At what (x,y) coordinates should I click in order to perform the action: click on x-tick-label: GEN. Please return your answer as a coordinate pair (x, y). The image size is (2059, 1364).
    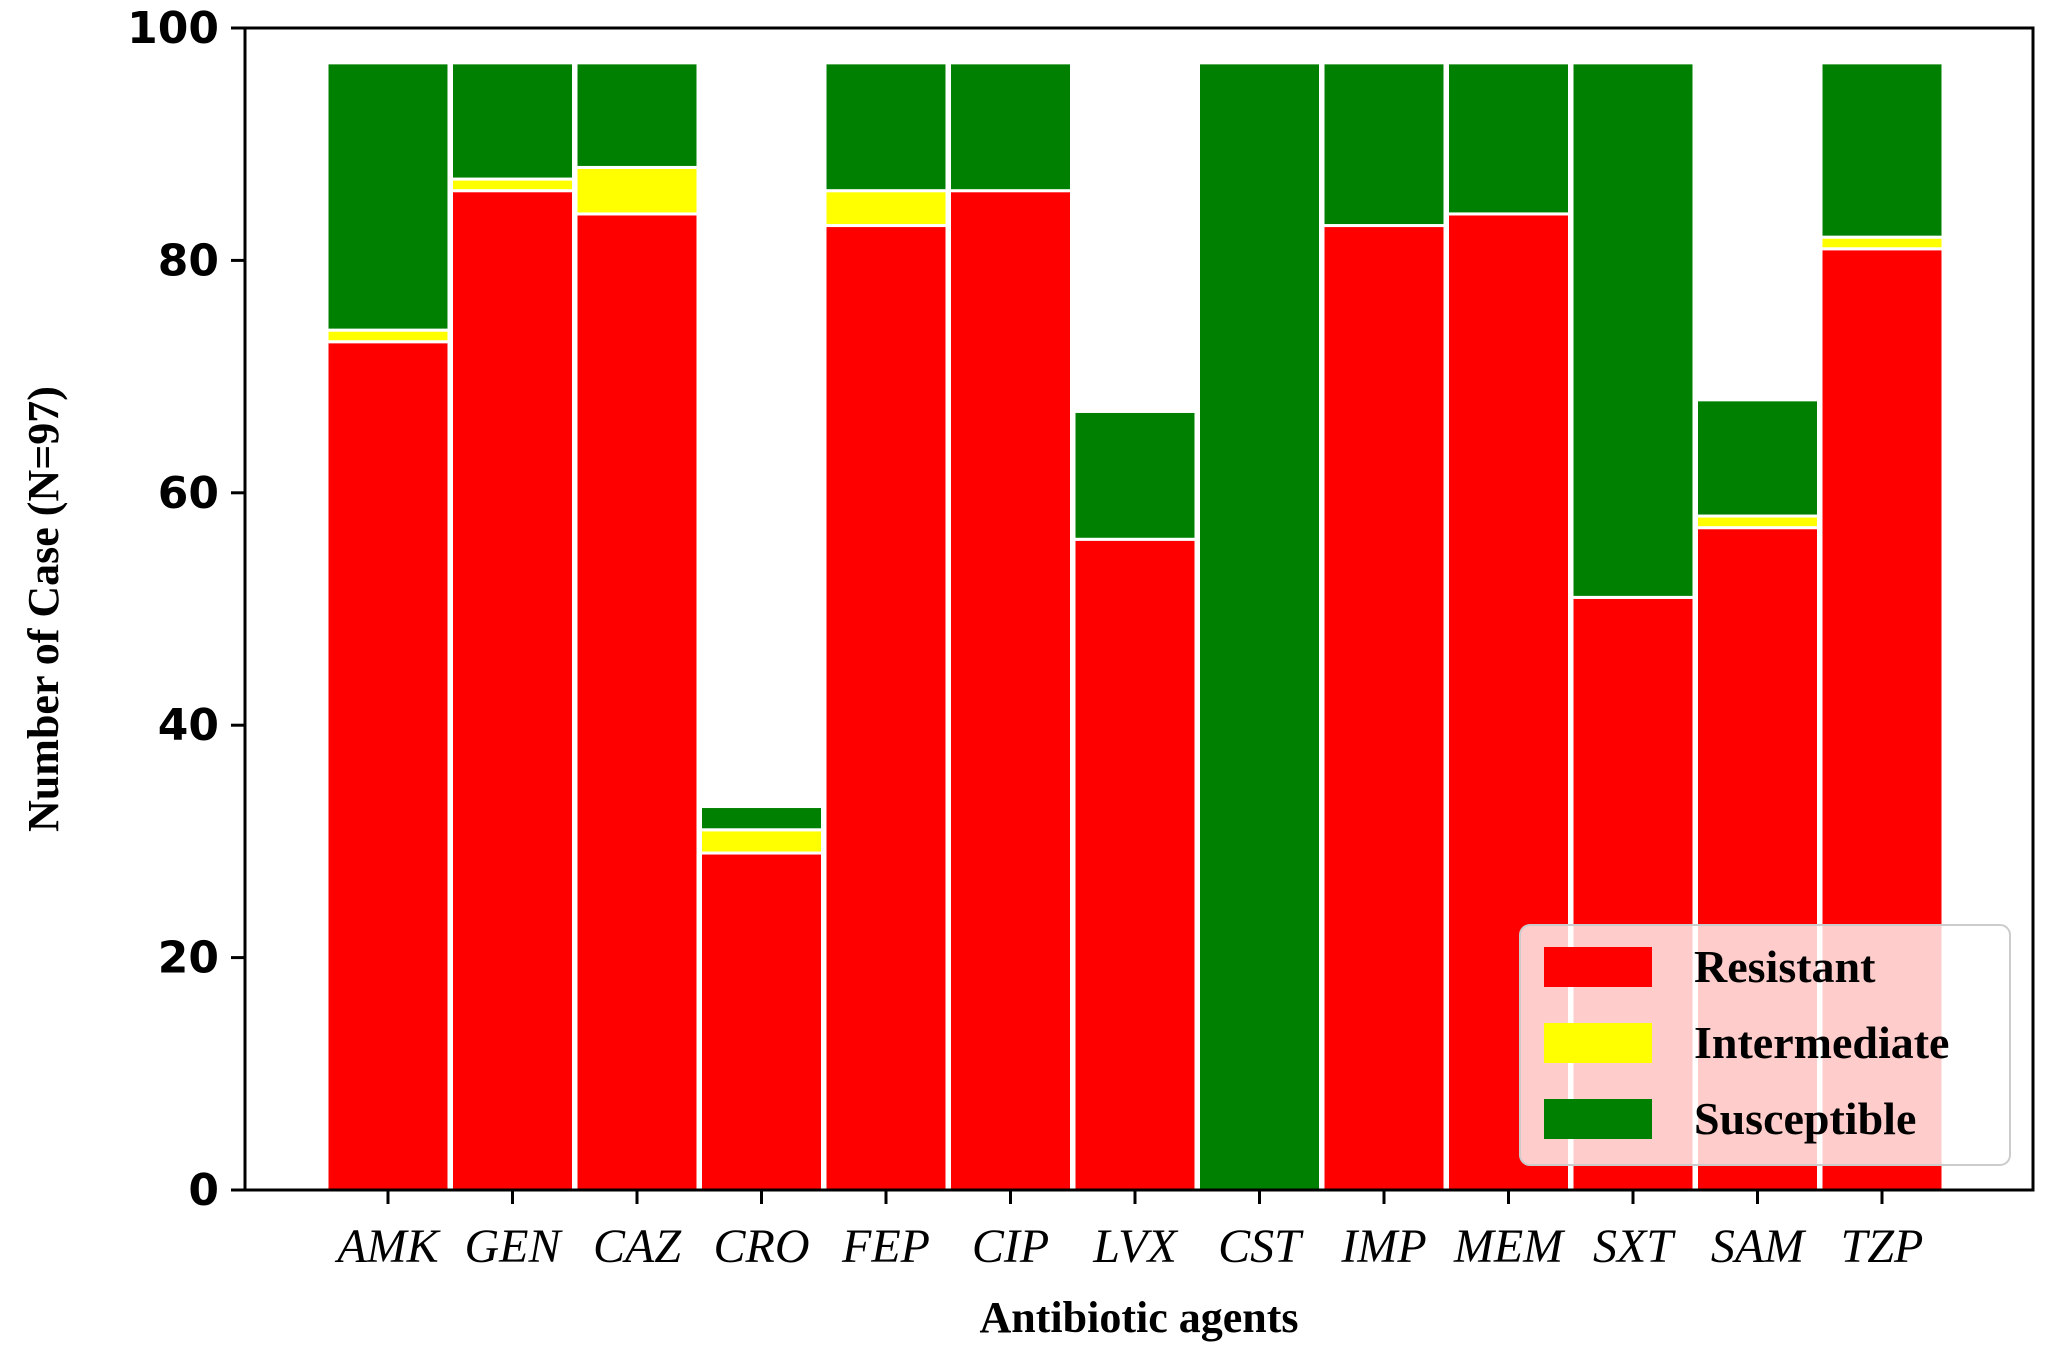
    Looking at the image, I should click on (514, 1246).